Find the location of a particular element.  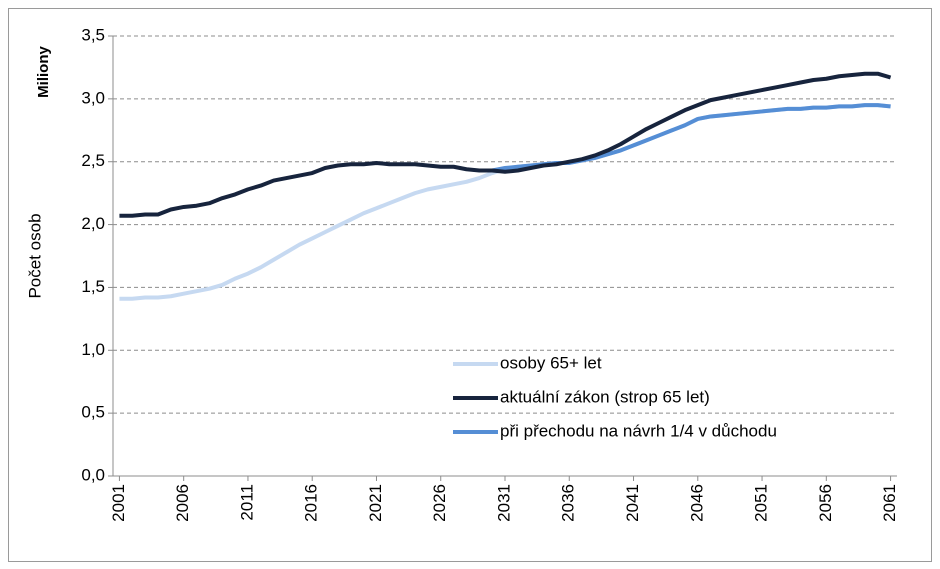

y-tick-label: 3,0 is located at coordinates (93, 97).